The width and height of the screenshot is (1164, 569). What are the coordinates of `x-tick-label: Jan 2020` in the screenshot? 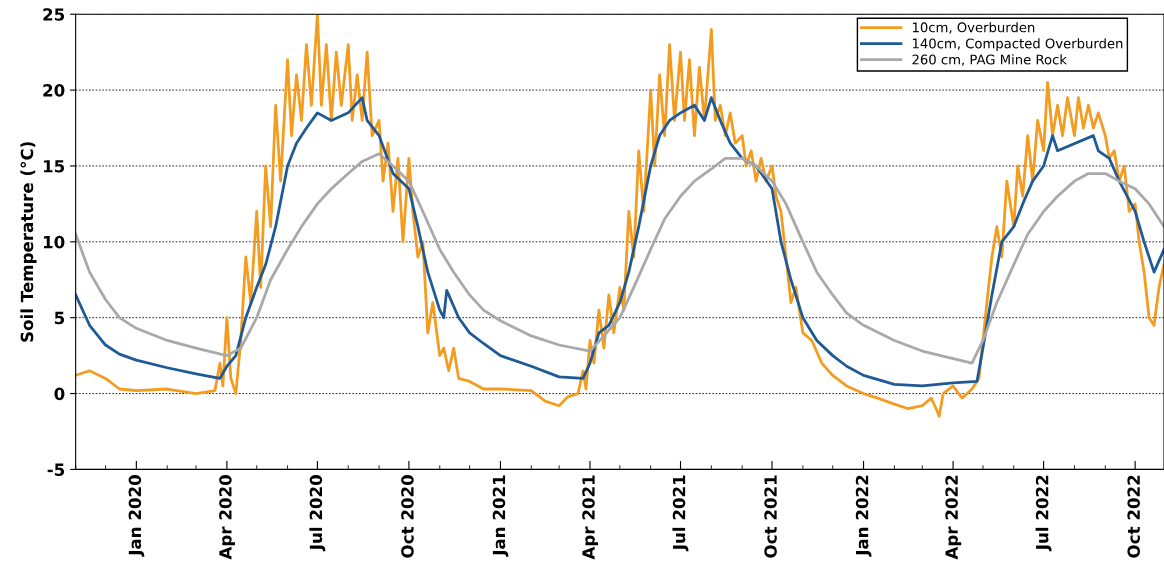 It's located at (136, 516).